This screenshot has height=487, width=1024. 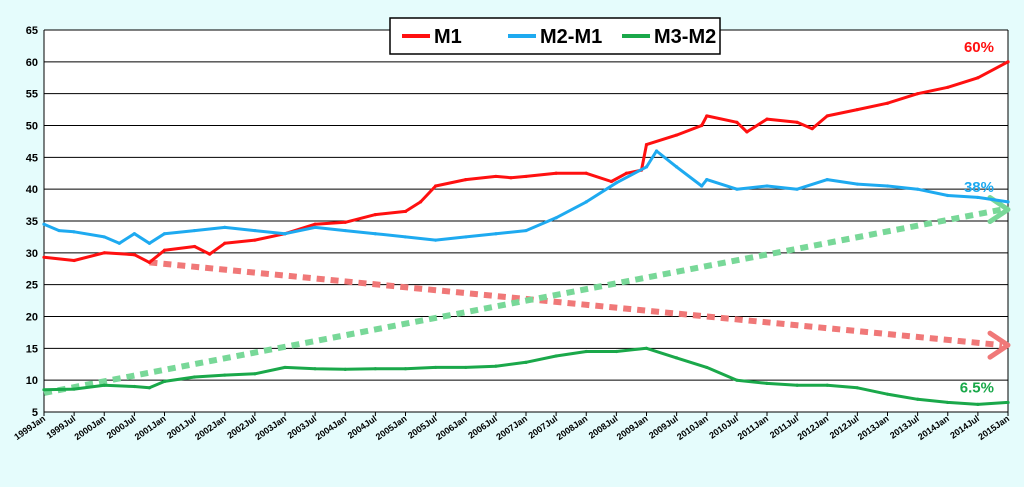 What do you see at coordinates (572, 427) in the screenshot?
I see `x-tick-label: 2008Jan` at bounding box center [572, 427].